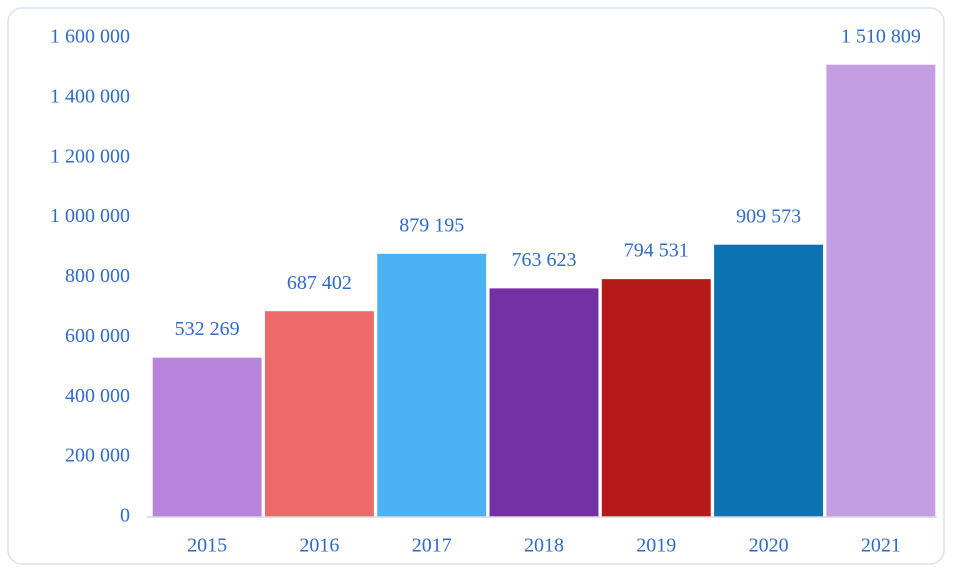 The height and width of the screenshot is (572, 953). I want to click on x-tick-label: 2021, so click(881, 546).